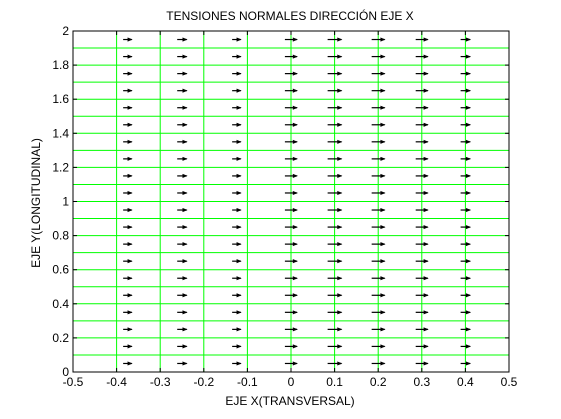 Image resolution: width=561 pixels, height=419 pixels. What do you see at coordinates (291, 382) in the screenshot?
I see `x-tick-label: 0` at bounding box center [291, 382].